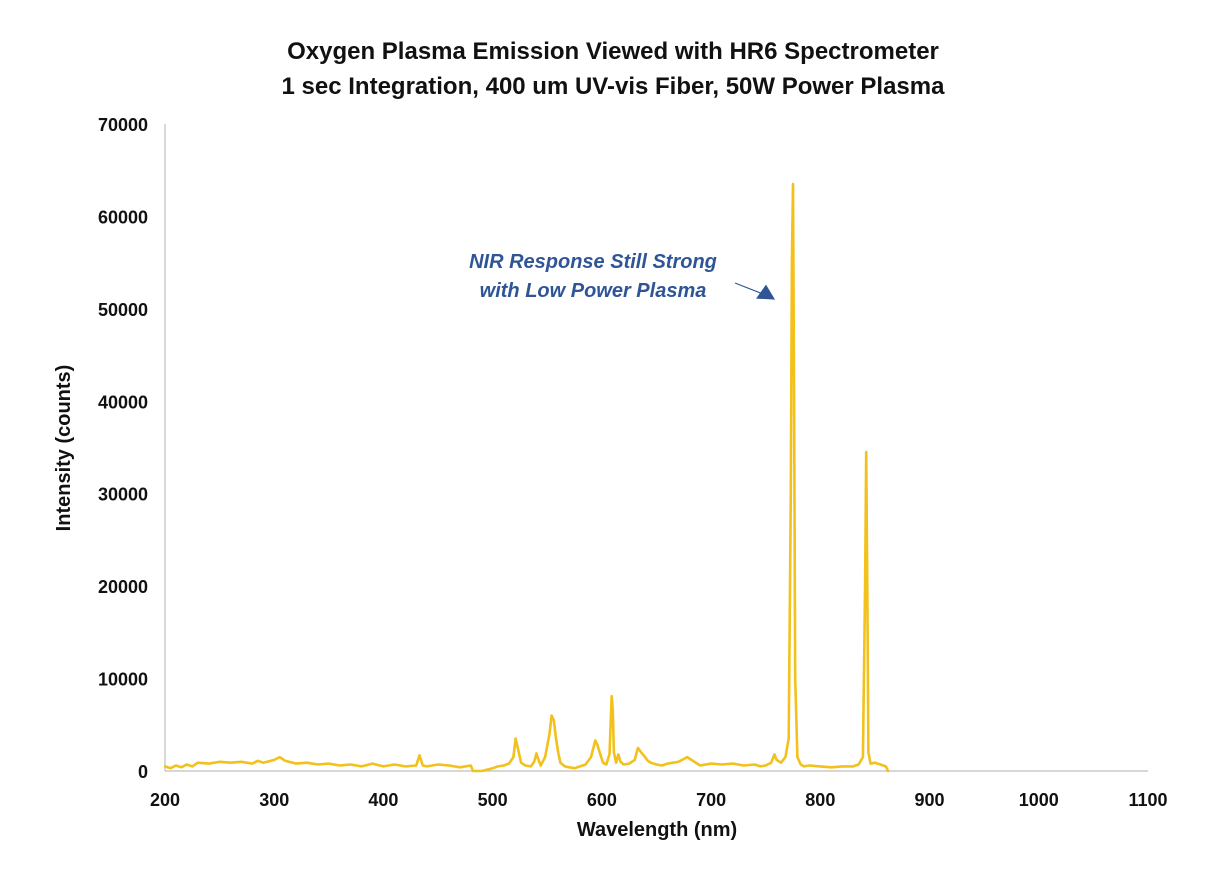  I want to click on y-tick-label: 70000, so click(123, 125).